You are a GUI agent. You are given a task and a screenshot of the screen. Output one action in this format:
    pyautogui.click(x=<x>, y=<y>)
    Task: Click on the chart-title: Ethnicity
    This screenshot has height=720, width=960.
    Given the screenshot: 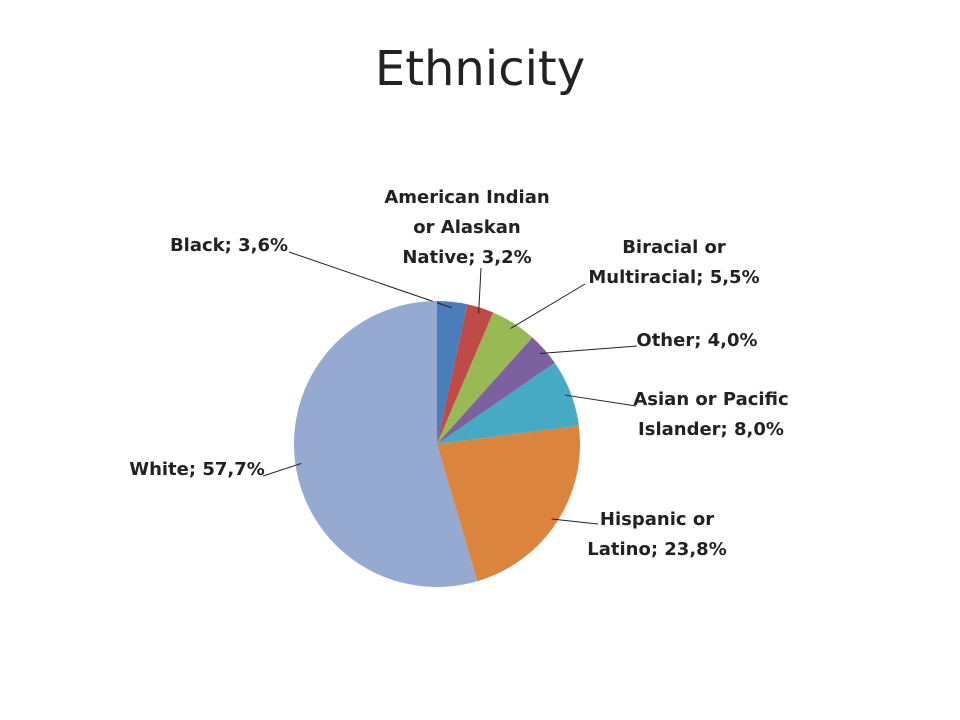 What is the action you would take?
    pyautogui.click(x=480, y=69)
    